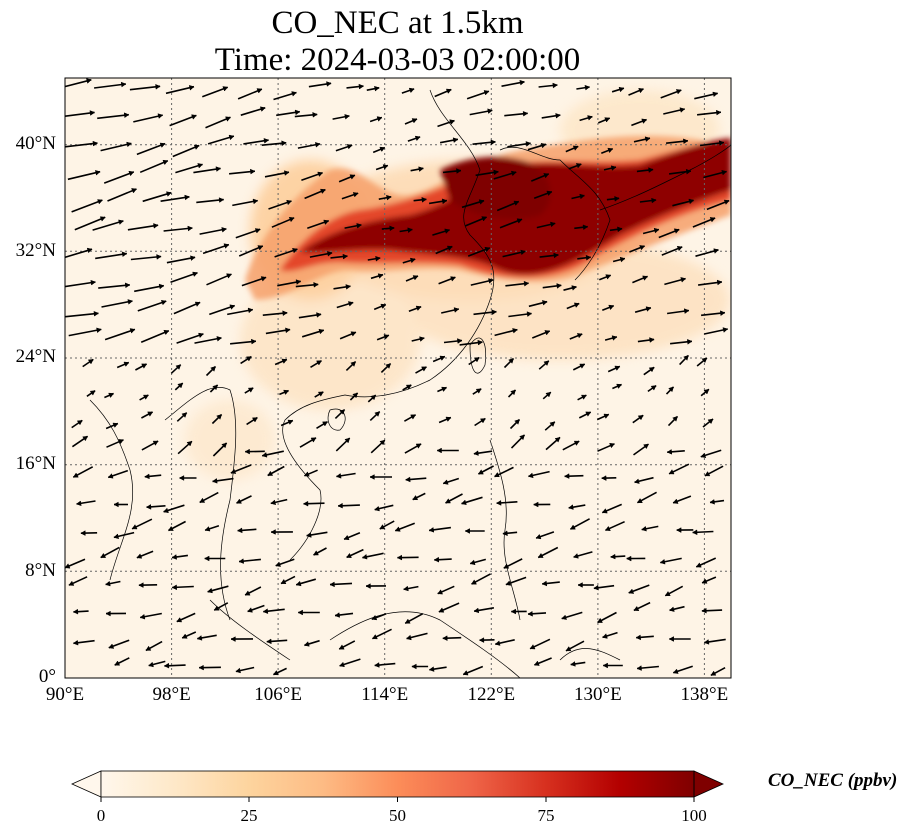 The image size is (920, 836). Describe the element at coordinates (708, 784) in the screenshot. I see `colorbar-extend-max` at that location.